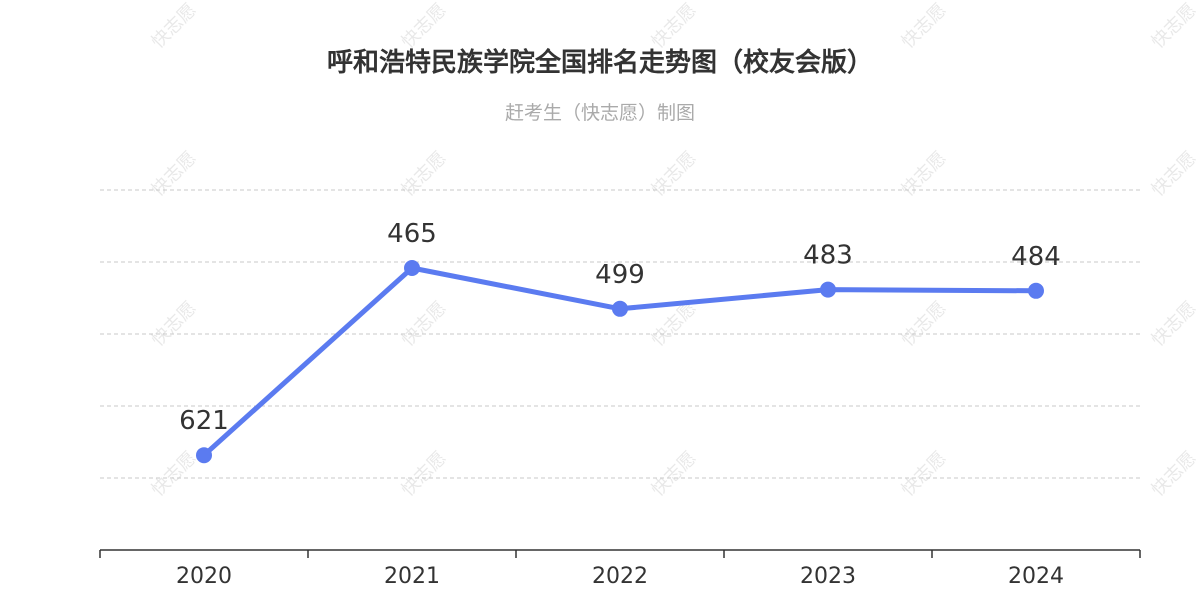  What do you see at coordinates (1036, 576) in the screenshot?
I see `x-tick-label: 2024` at bounding box center [1036, 576].